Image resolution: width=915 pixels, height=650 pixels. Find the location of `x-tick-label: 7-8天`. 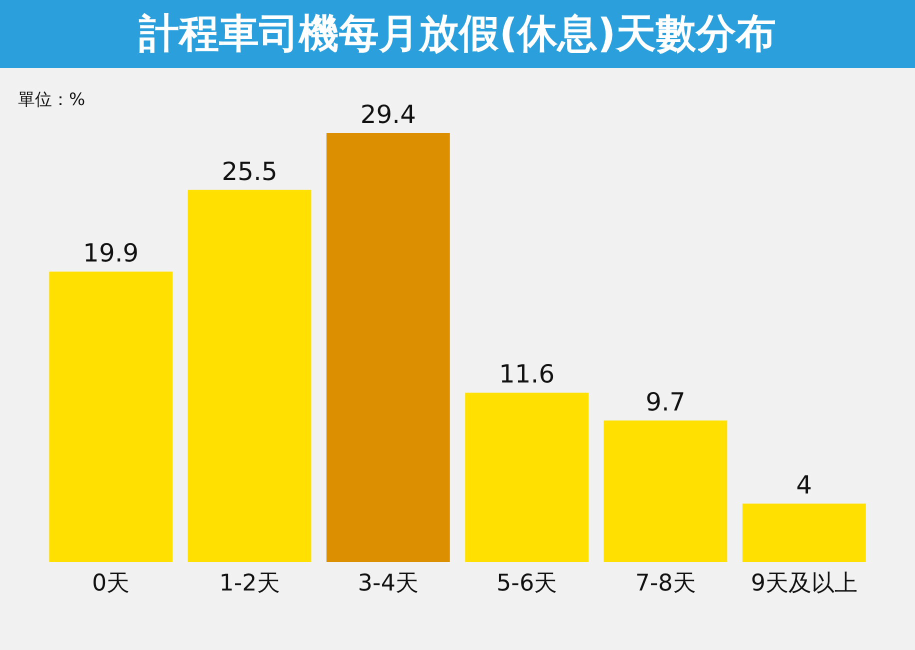

x-tick-label: 7-8天 is located at coordinates (665, 583).